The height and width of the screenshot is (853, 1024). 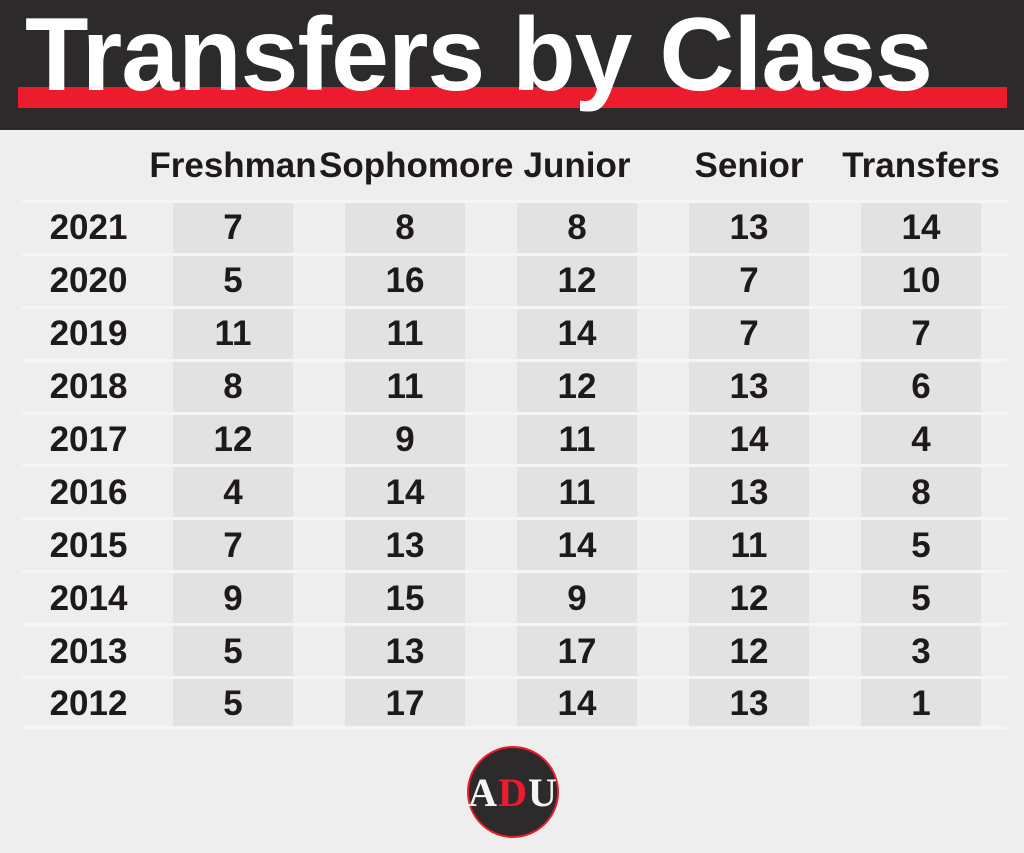 I want to click on year-cell: 2018, so click(x=88, y=387).